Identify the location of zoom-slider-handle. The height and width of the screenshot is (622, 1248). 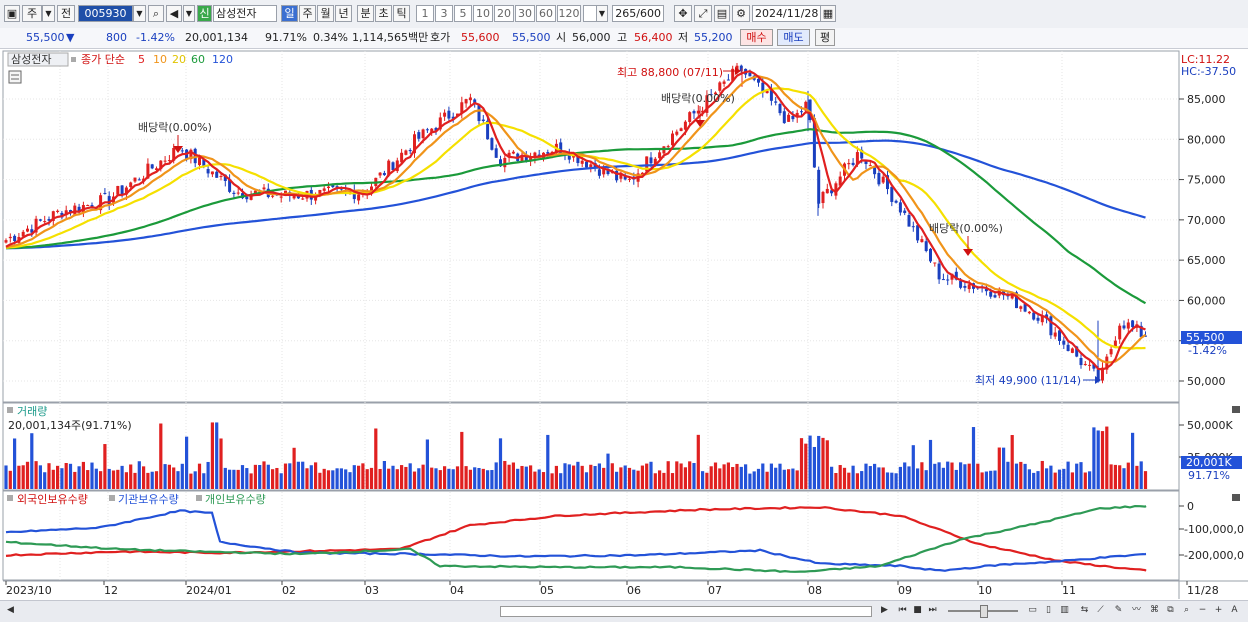
(984, 611).